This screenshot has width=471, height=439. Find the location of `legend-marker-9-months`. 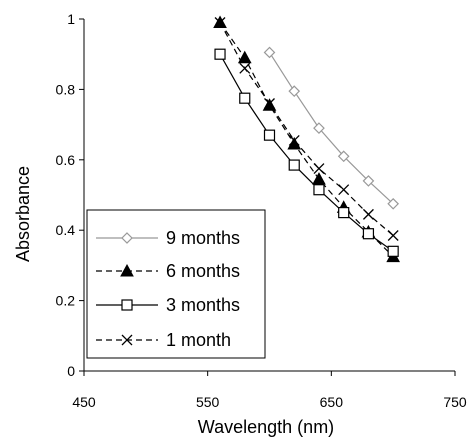

legend-marker-9-months is located at coordinates (127, 238).